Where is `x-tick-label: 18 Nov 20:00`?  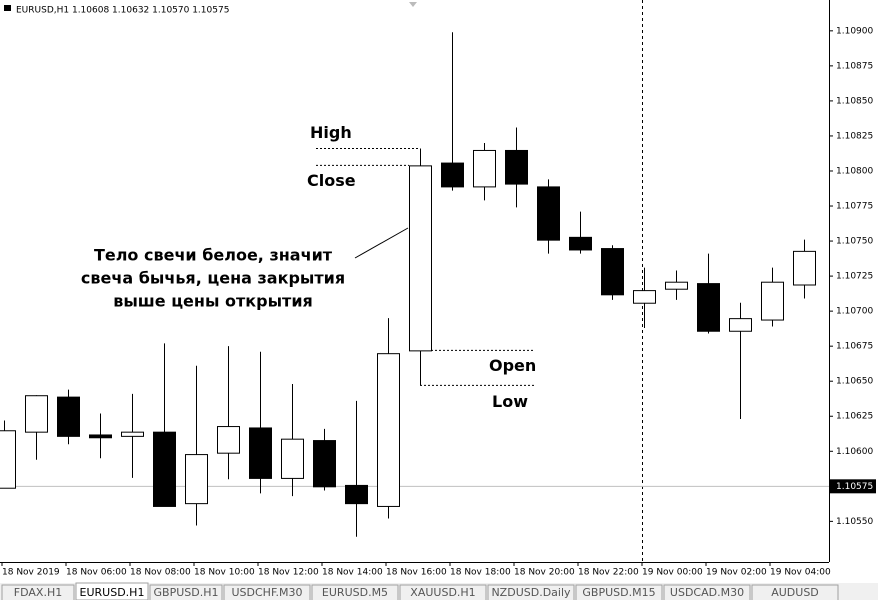 x-tick-label: 18 Nov 20:00 is located at coordinates (544, 573).